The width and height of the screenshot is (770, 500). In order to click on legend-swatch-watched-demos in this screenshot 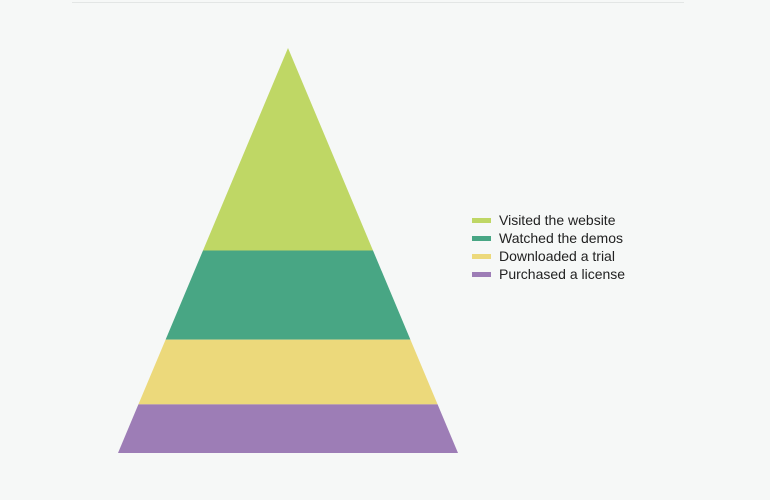, I will do `click(481, 238)`.